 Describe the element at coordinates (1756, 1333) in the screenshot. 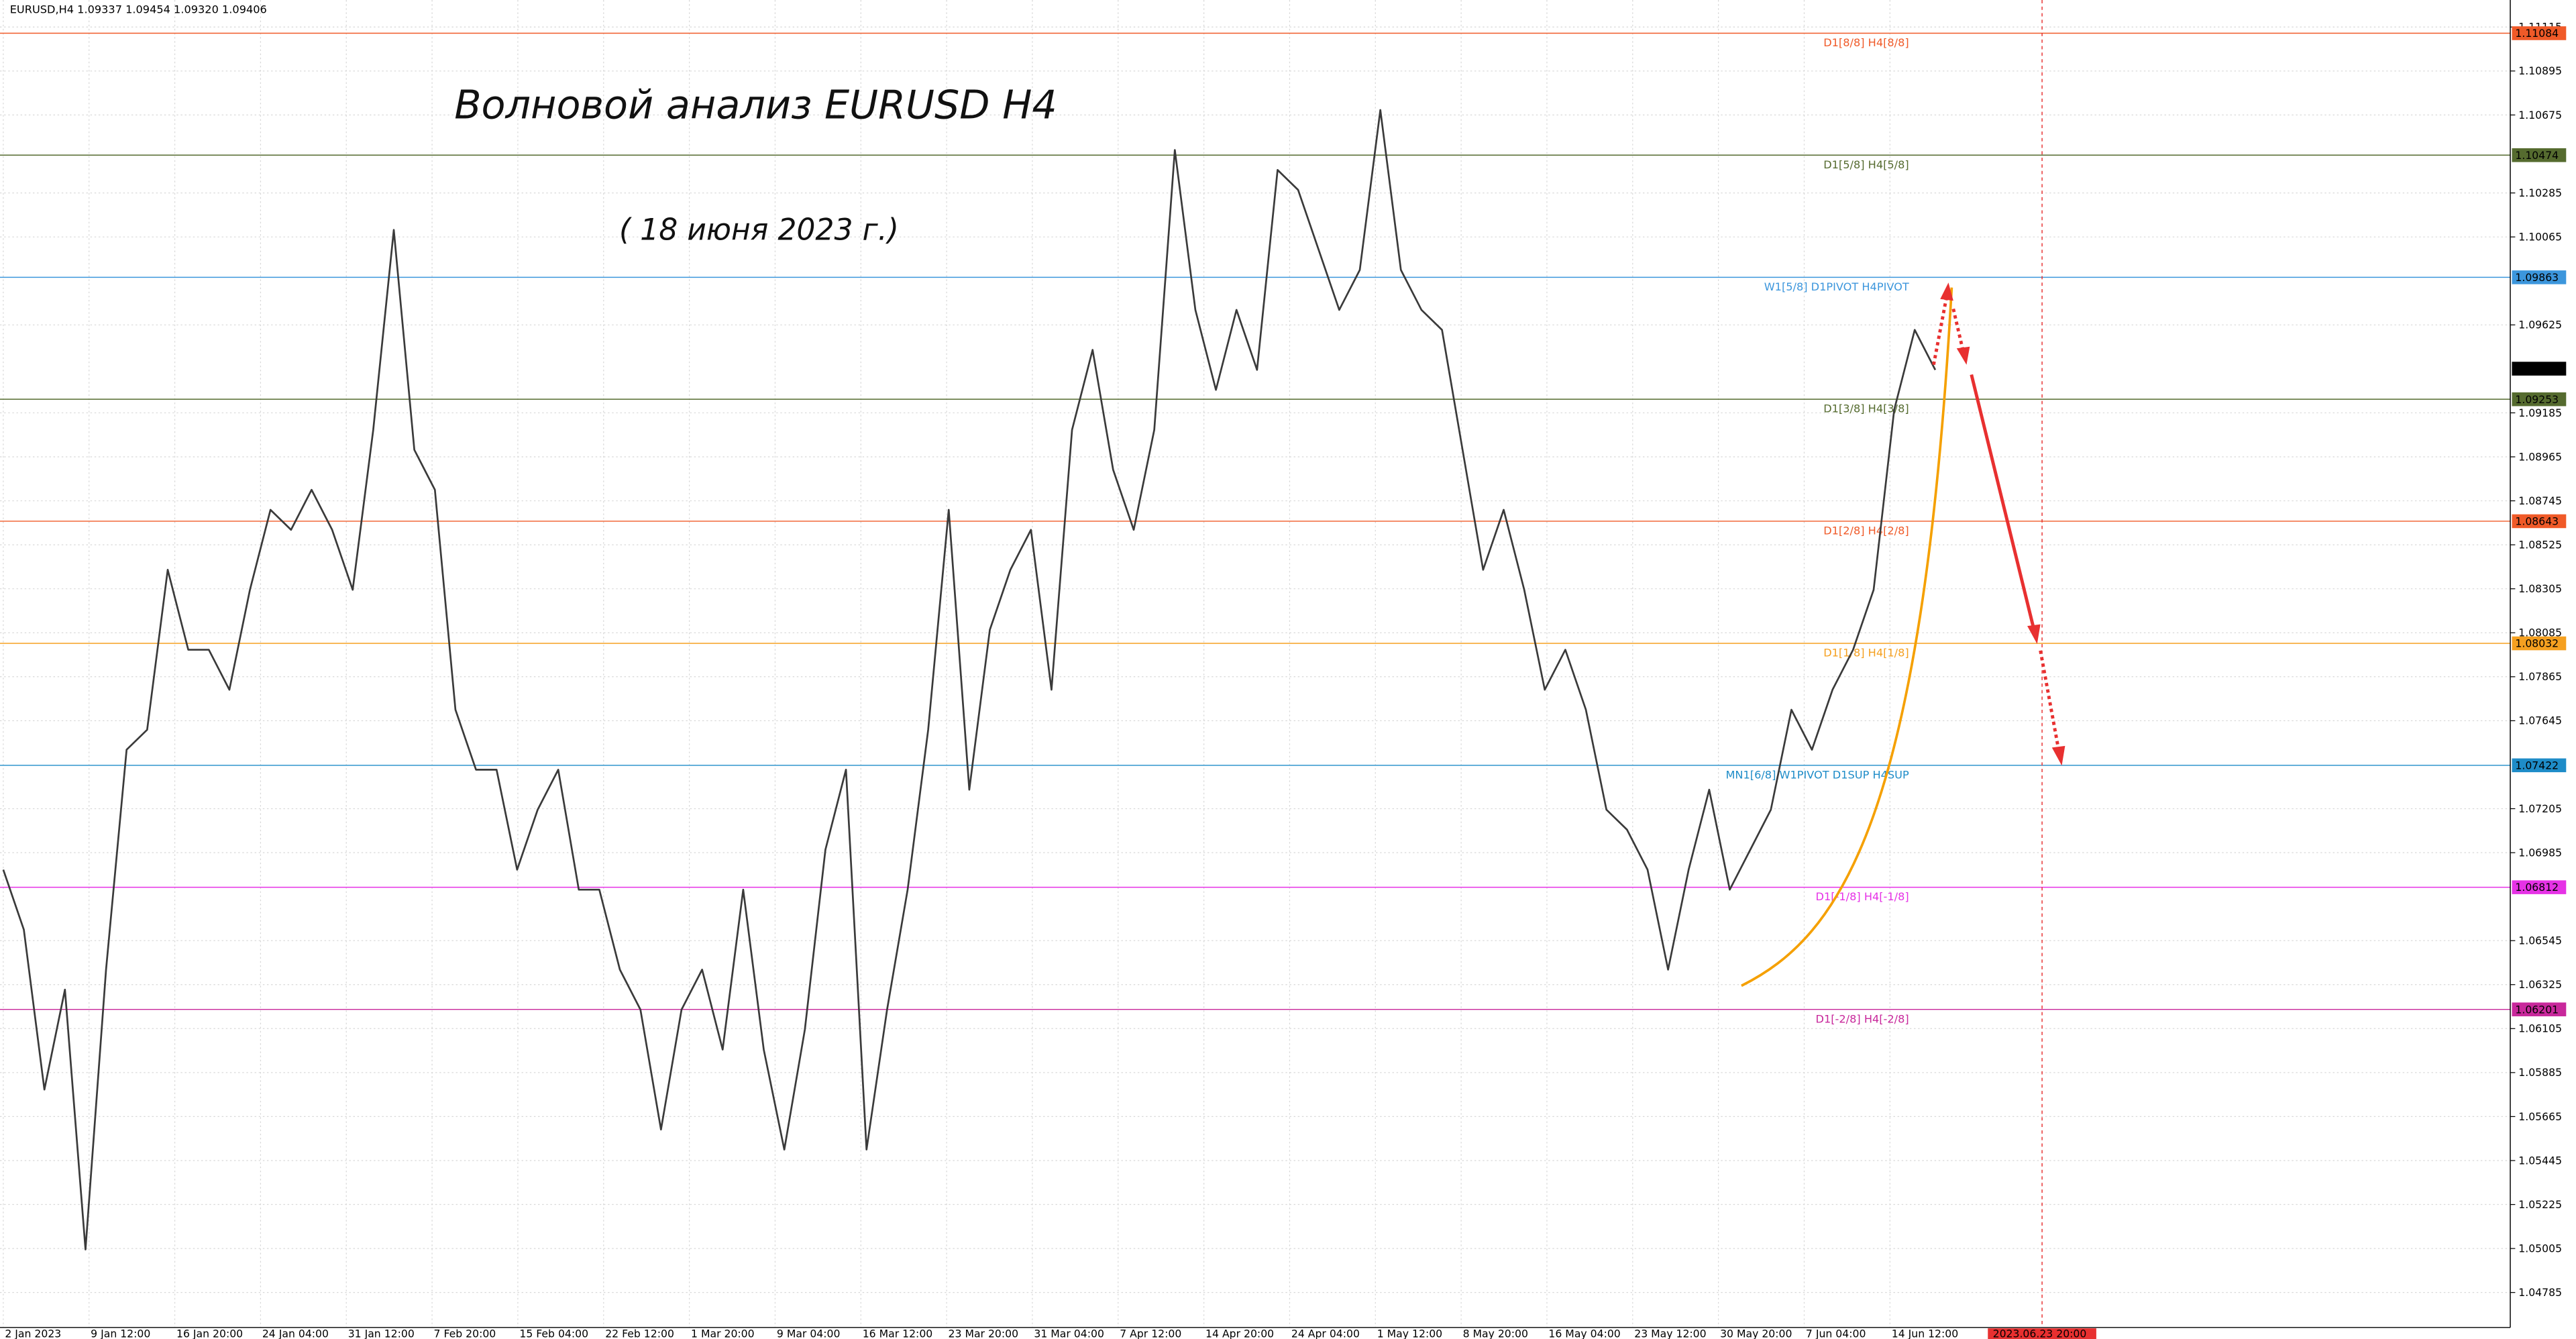

I see `x-tick-label: 30 May 20:00` at that location.